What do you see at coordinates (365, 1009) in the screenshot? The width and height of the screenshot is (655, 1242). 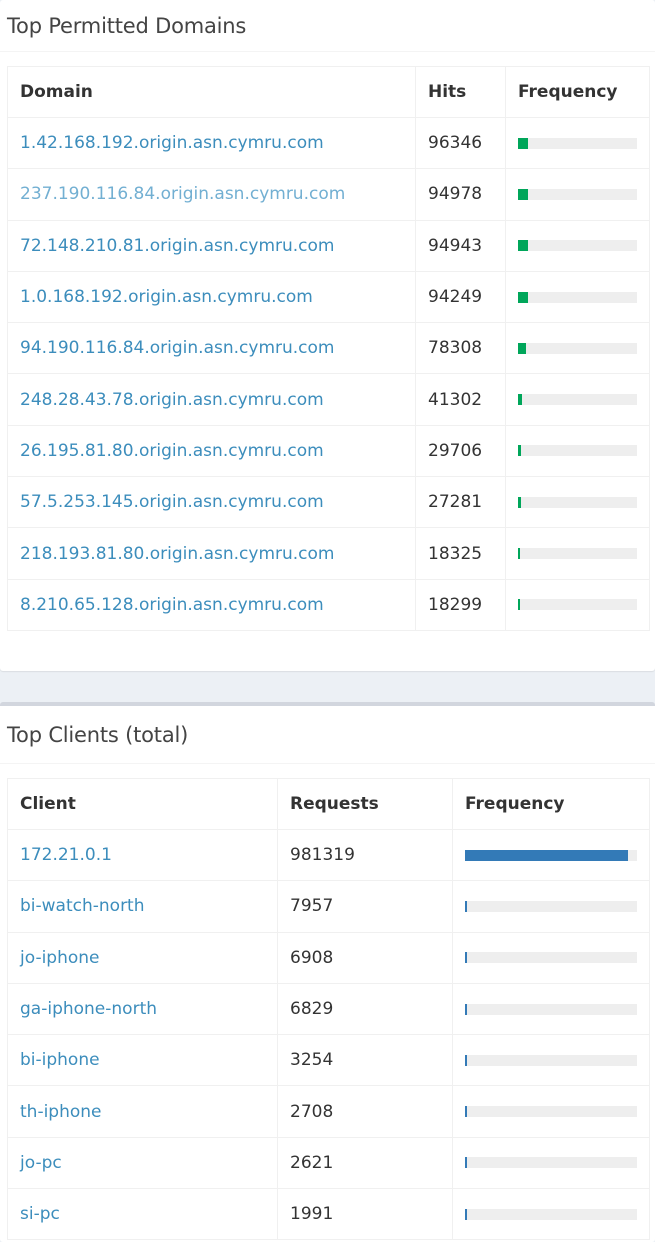 I see `requests-value: 6829` at bounding box center [365, 1009].